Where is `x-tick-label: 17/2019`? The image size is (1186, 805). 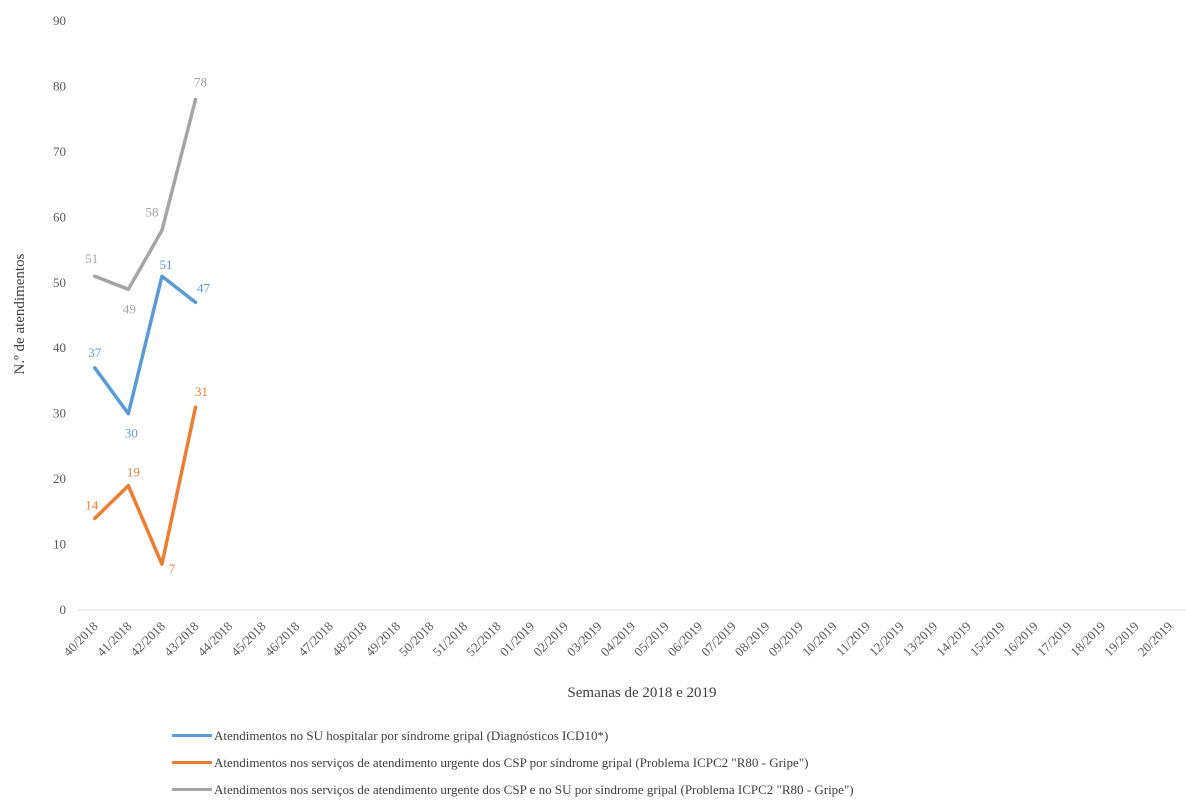
x-tick-label: 17/2019 is located at coordinates (1054, 639).